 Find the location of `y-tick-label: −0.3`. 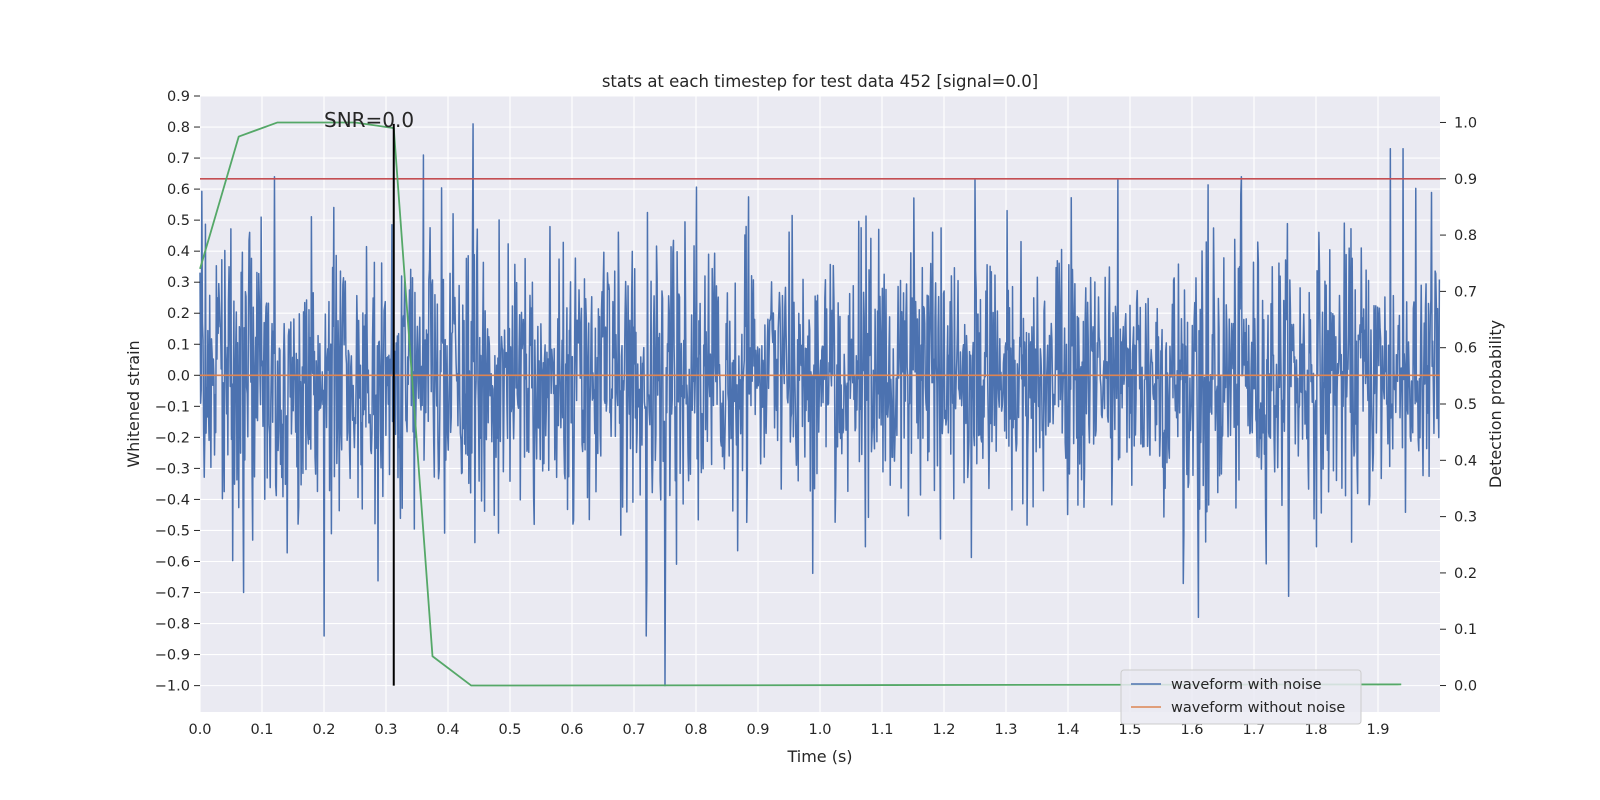

y-tick-label: −0.3 is located at coordinates (172, 469).